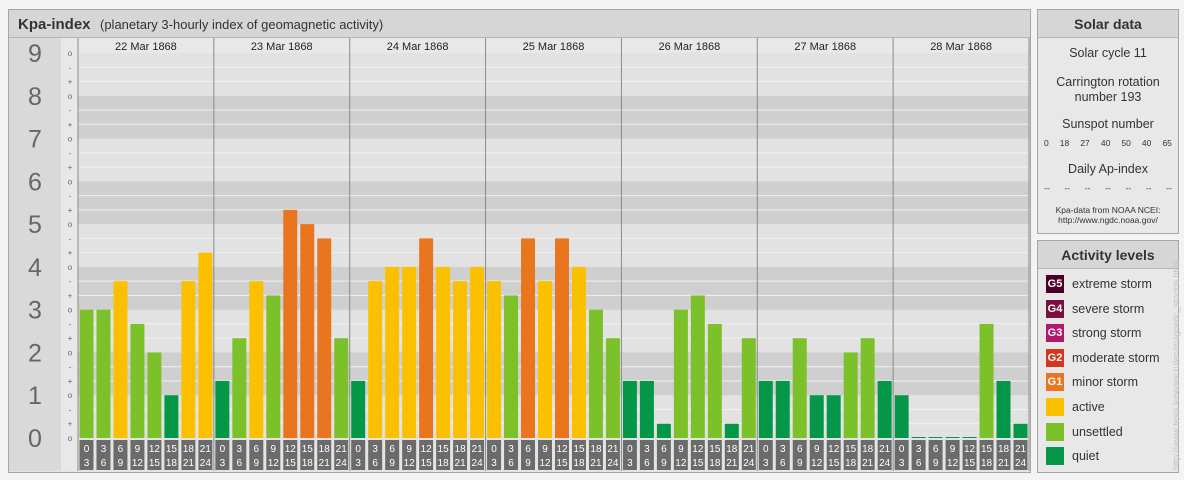  What do you see at coordinates (35, 396) in the screenshot?
I see `y-tick-label: 1` at bounding box center [35, 396].